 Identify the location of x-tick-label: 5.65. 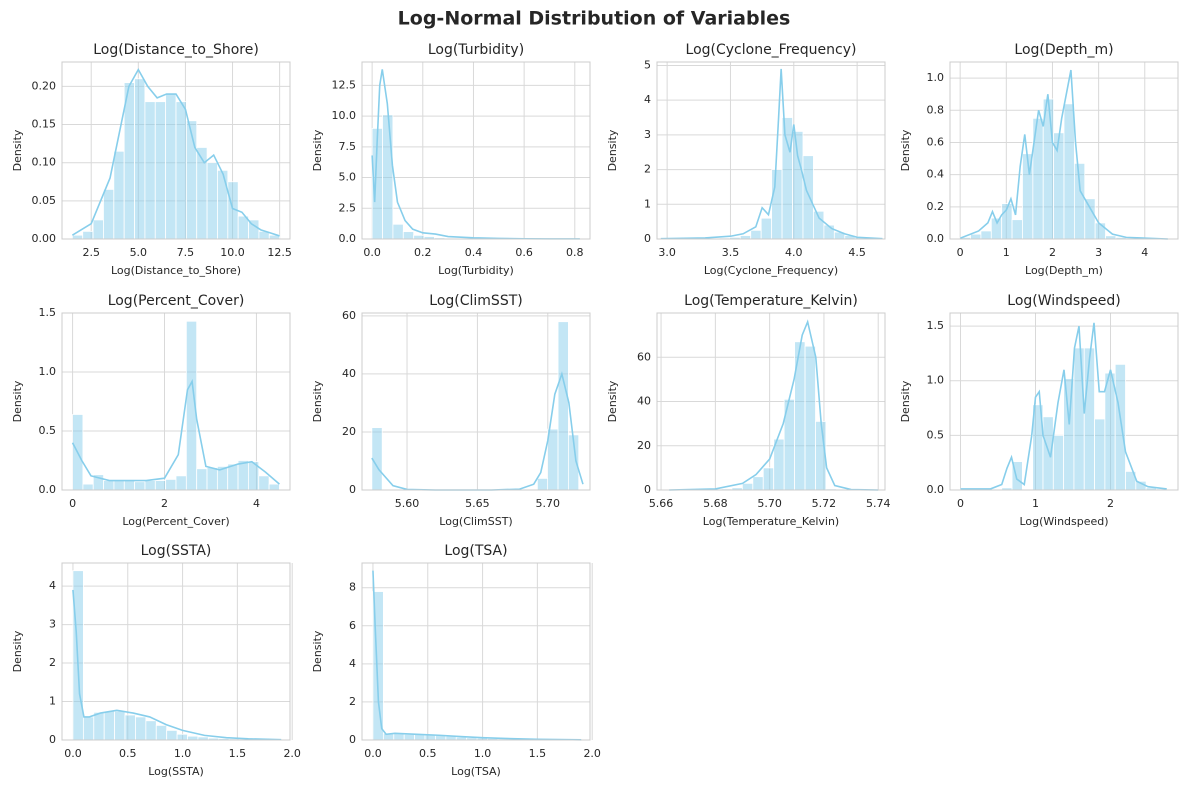
(477, 503).